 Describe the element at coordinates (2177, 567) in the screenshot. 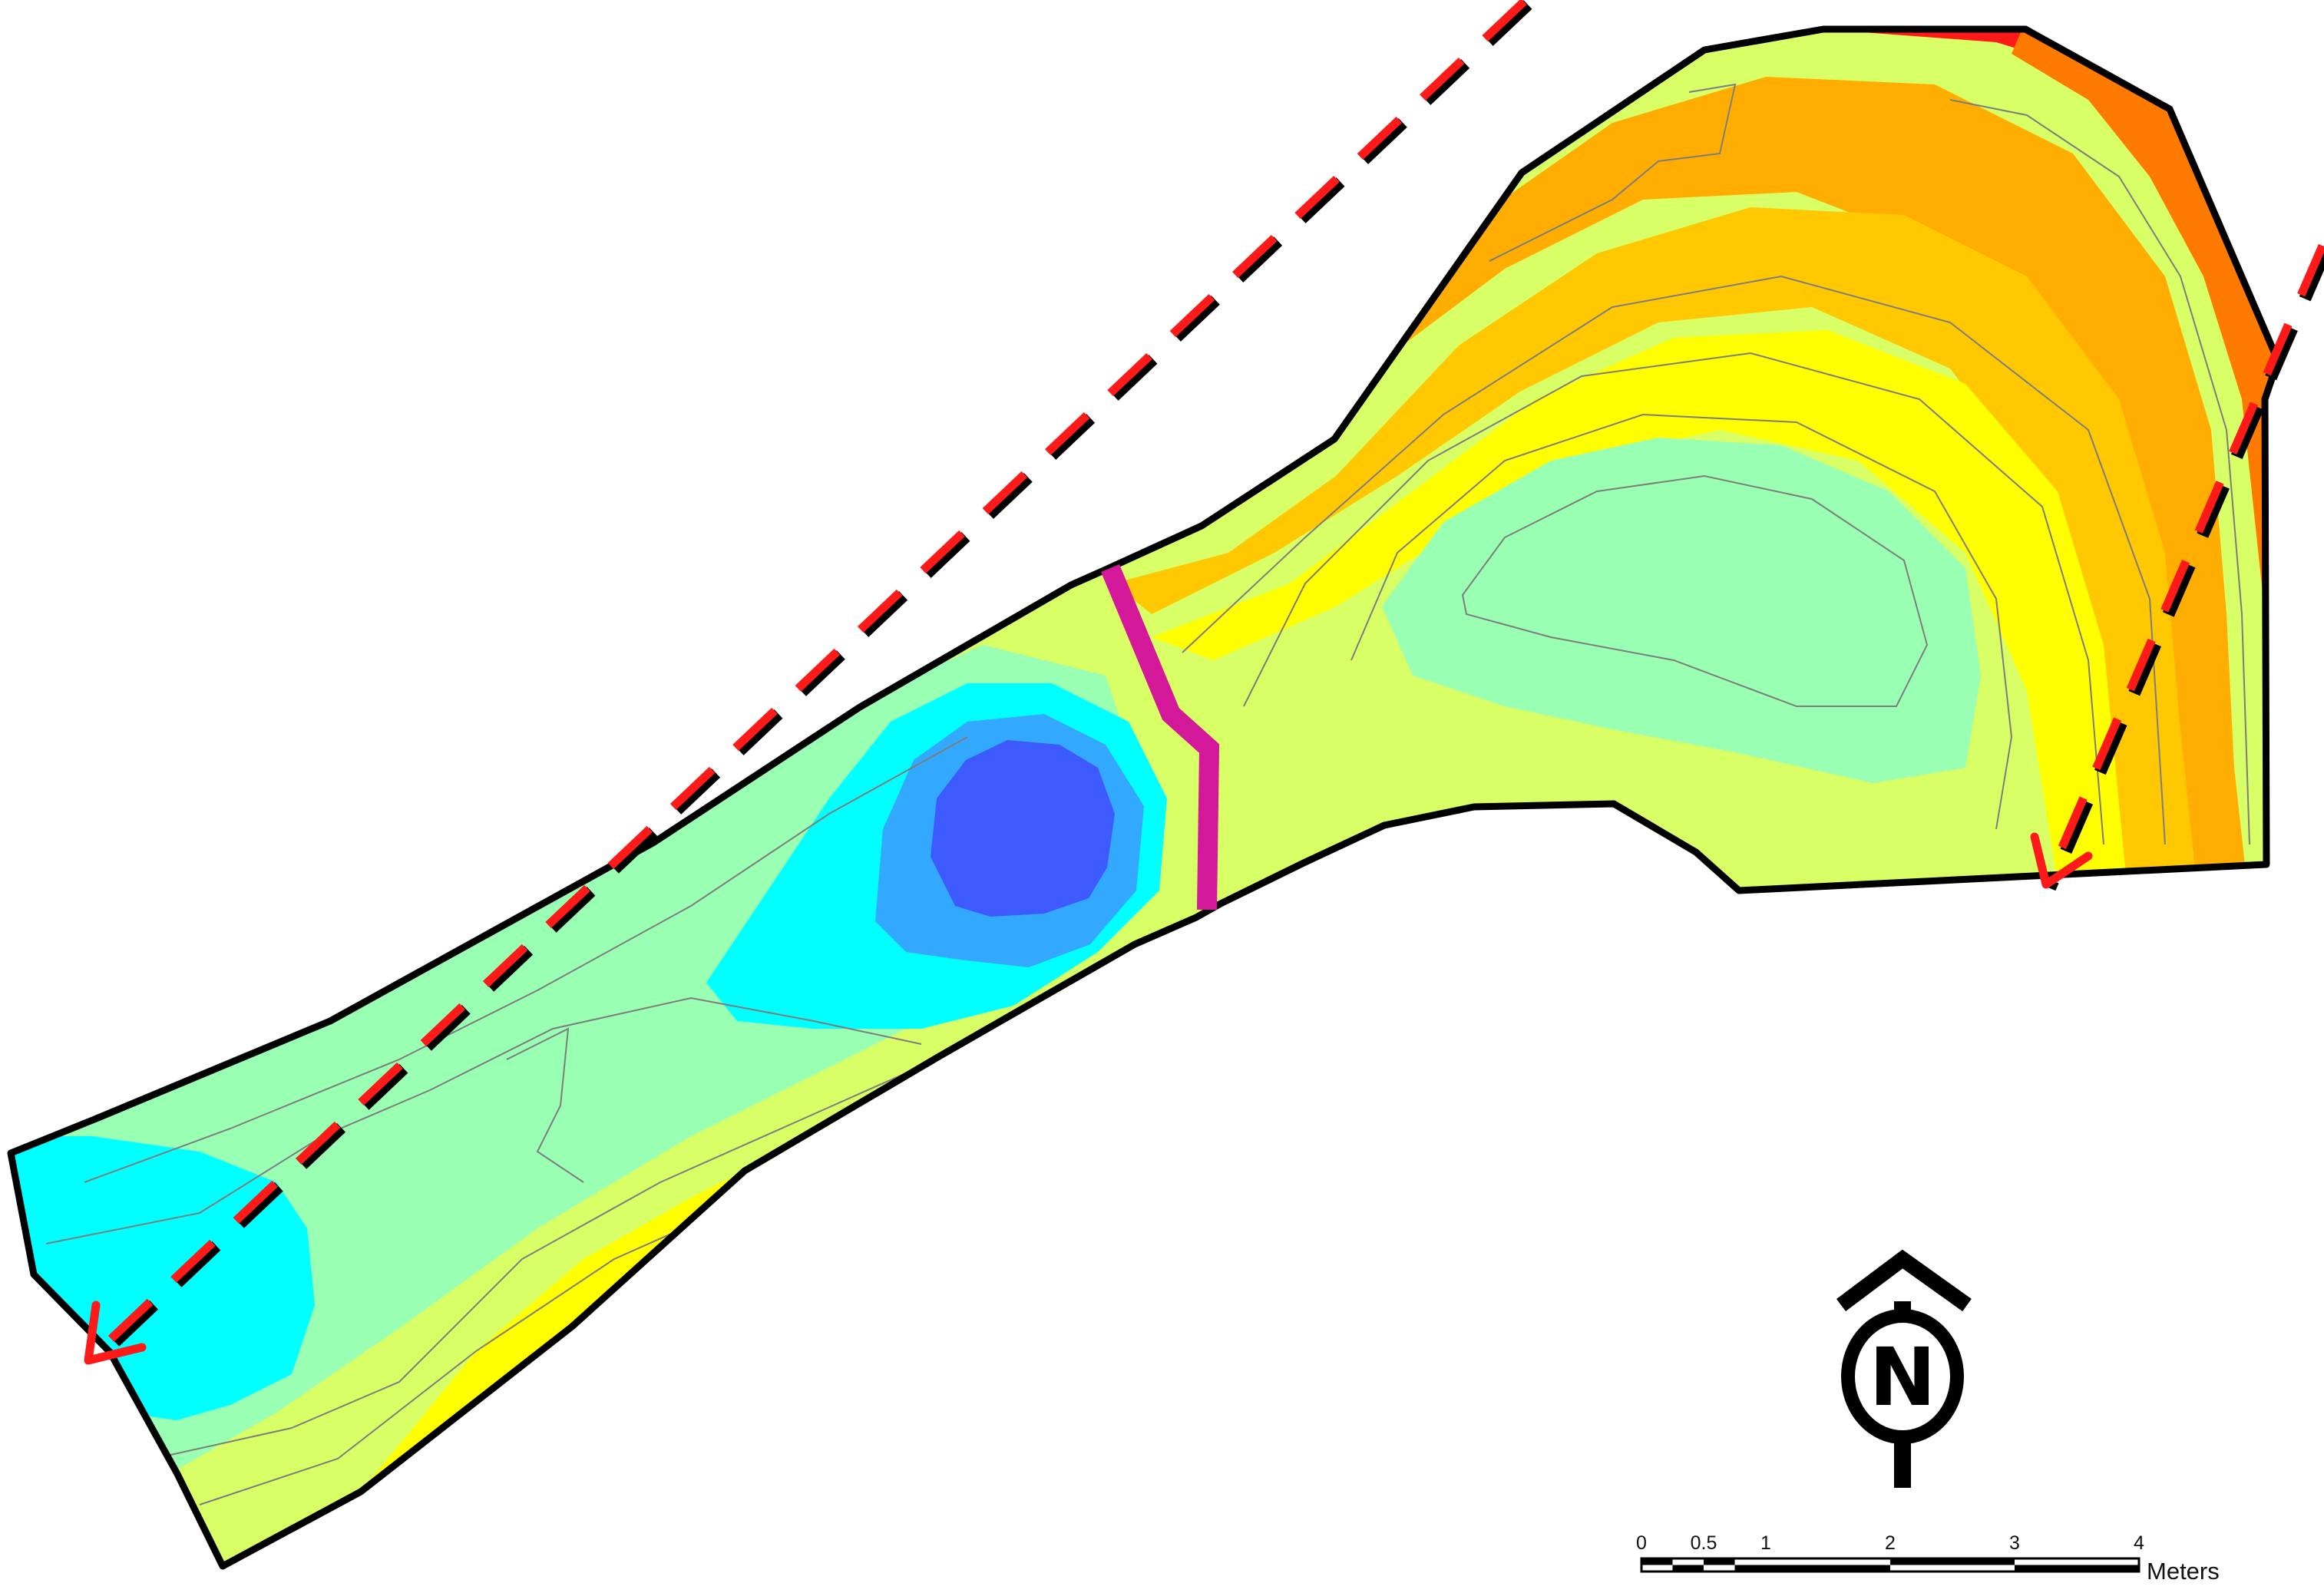

I see `flow-arrow-east` at that location.